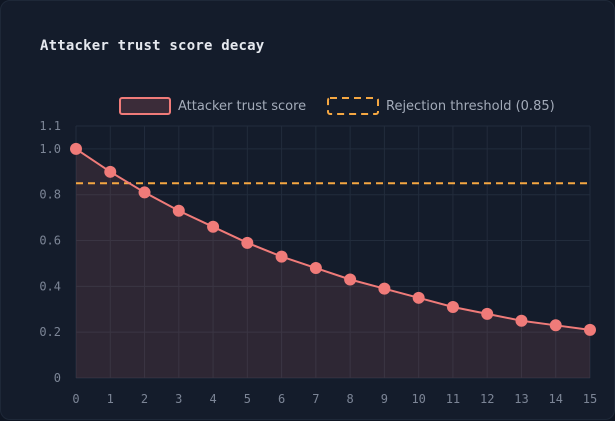  Describe the element at coordinates (152, 46) in the screenshot. I see `chart-title: Attacker trust score decay` at that location.